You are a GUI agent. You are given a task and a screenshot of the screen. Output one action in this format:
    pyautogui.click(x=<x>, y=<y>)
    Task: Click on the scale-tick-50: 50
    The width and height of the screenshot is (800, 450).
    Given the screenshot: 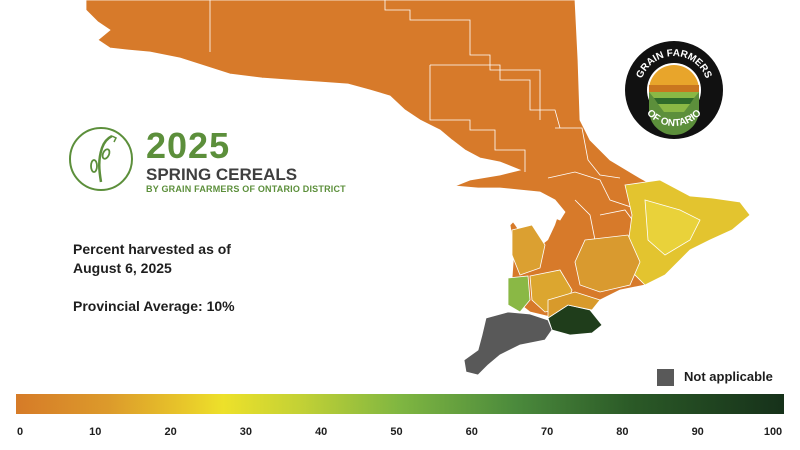 What is the action you would take?
    pyautogui.click(x=396, y=432)
    